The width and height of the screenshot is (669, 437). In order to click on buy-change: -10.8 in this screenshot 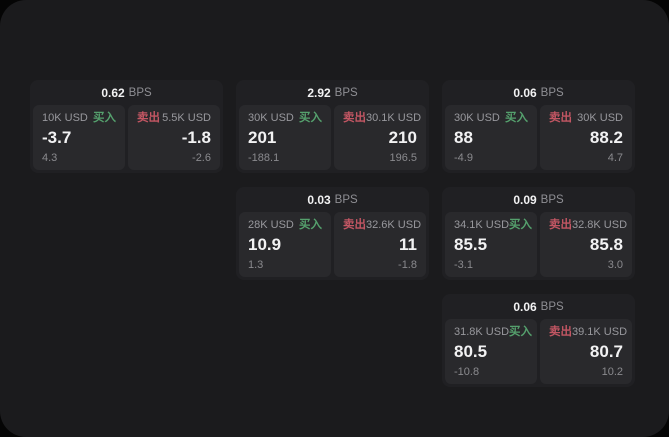, I will do `click(467, 372)`.